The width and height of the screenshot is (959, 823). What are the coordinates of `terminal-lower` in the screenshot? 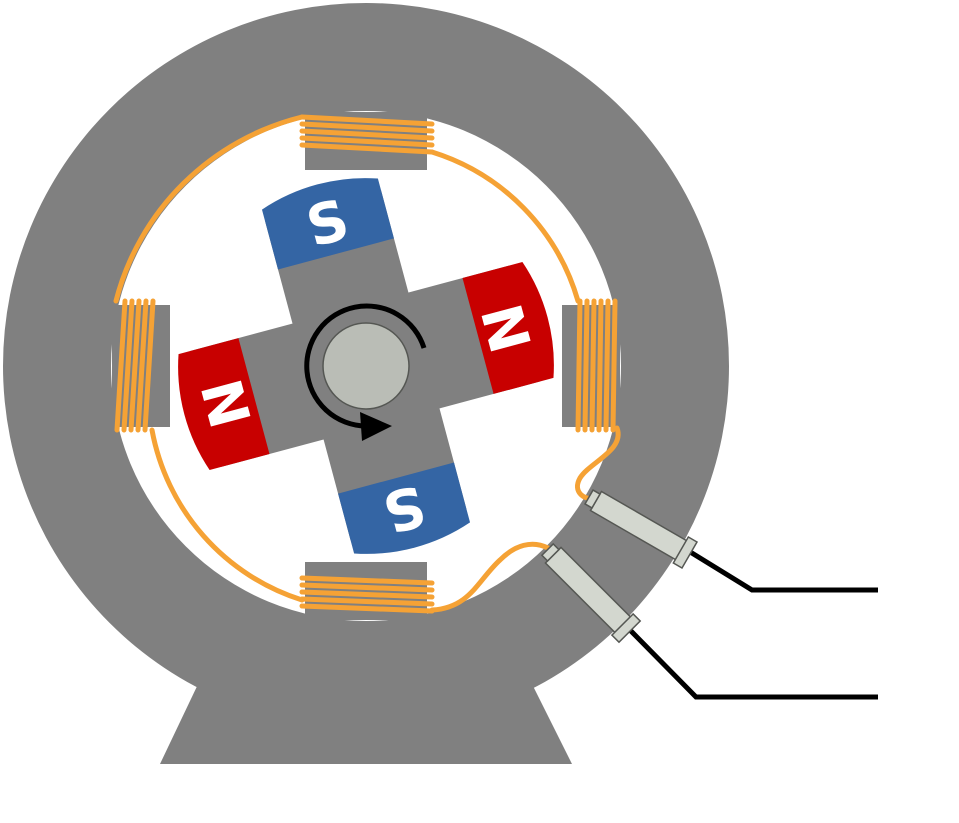 It's located at (591, 593).